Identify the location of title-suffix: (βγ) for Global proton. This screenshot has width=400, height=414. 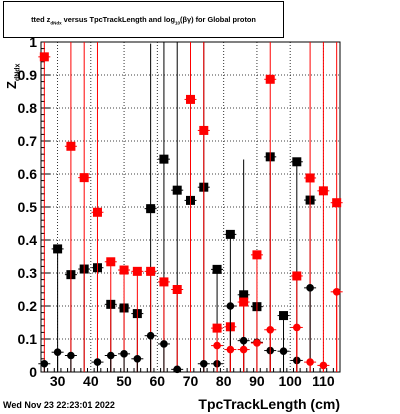
(217, 19).